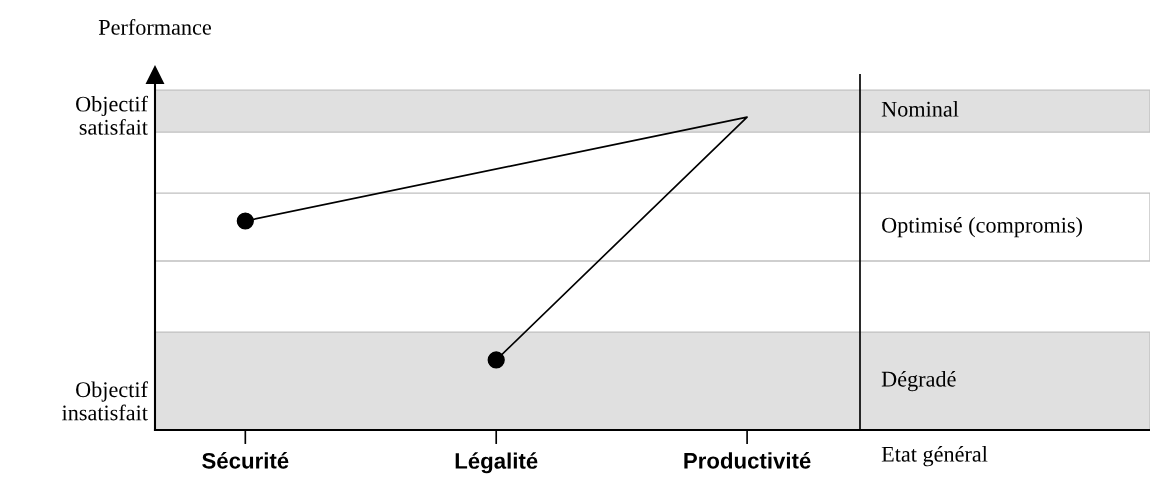 The width and height of the screenshot is (1150, 480). I want to click on y-axis-title: Performance, so click(154, 26).